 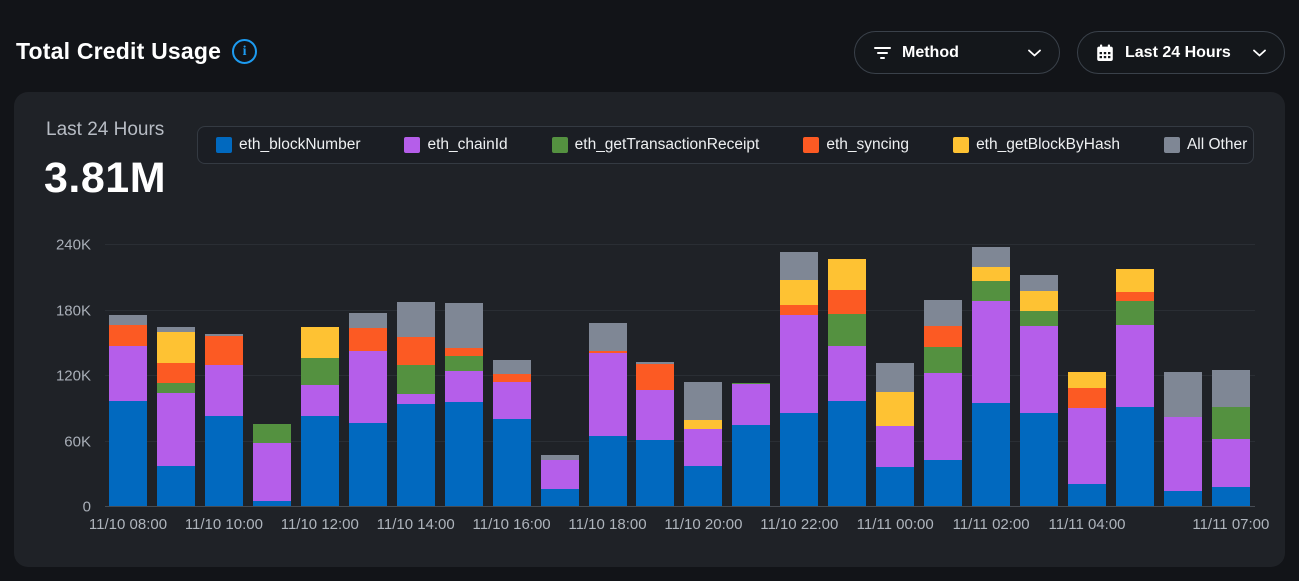 What do you see at coordinates (288, 145) in the screenshot?
I see `legend-item: eth_blockNumber` at bounding box center [288, 145].